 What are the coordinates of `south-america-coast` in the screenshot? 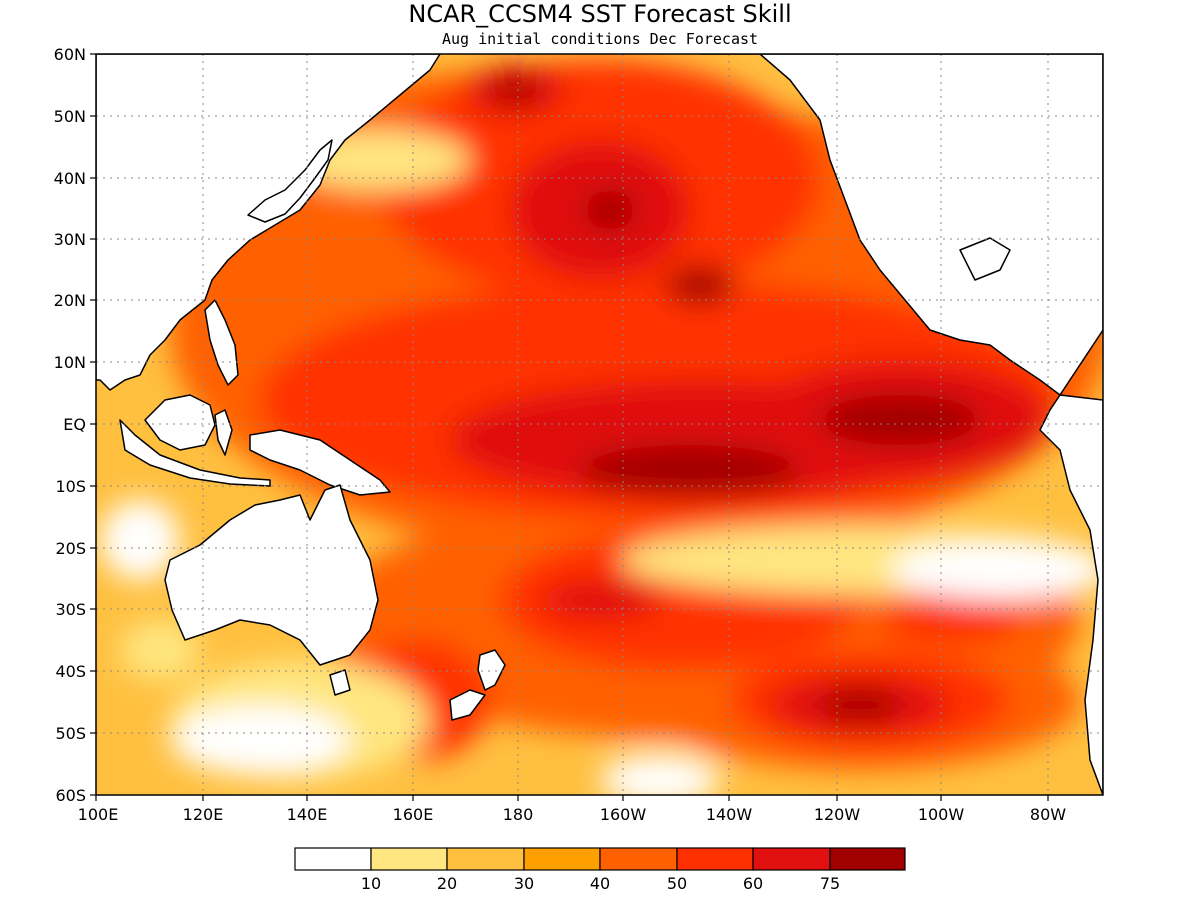 It's located at (1071, 594).